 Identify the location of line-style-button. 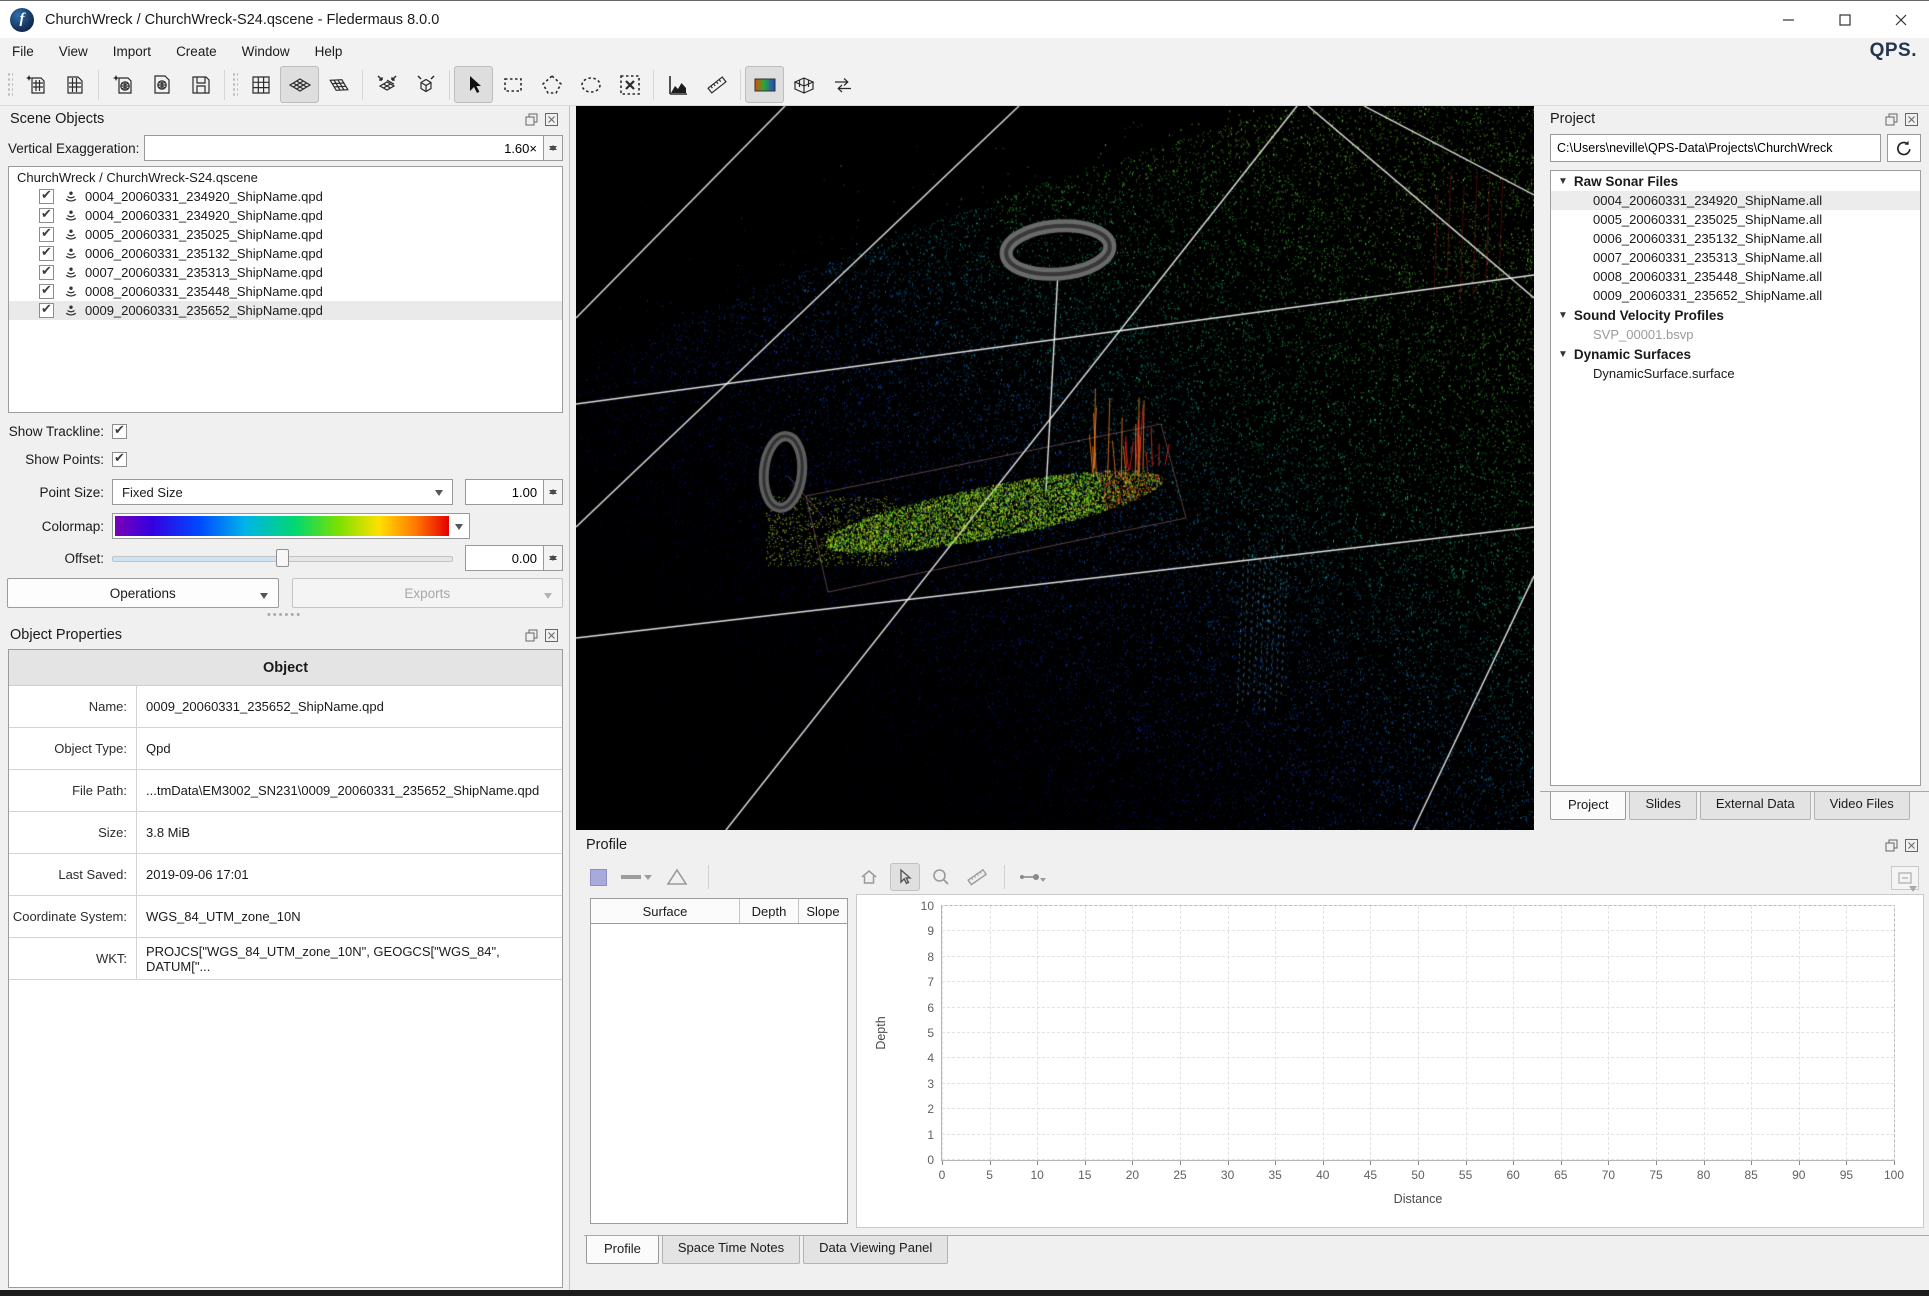
(636, 877).